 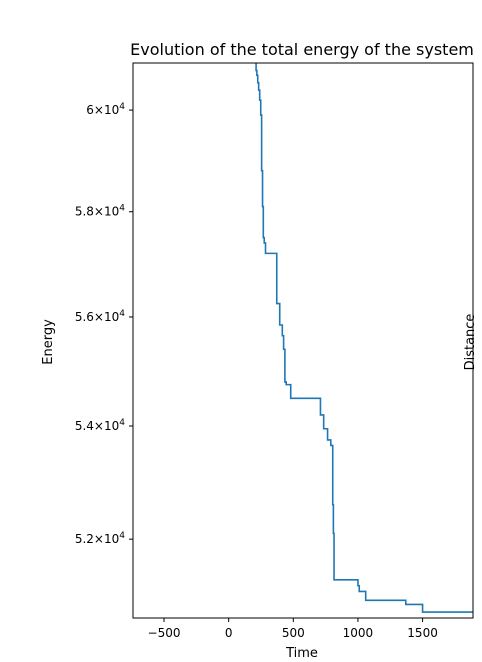 I want to click on x-tick-label-1: 0, so click(x=229, y=633).